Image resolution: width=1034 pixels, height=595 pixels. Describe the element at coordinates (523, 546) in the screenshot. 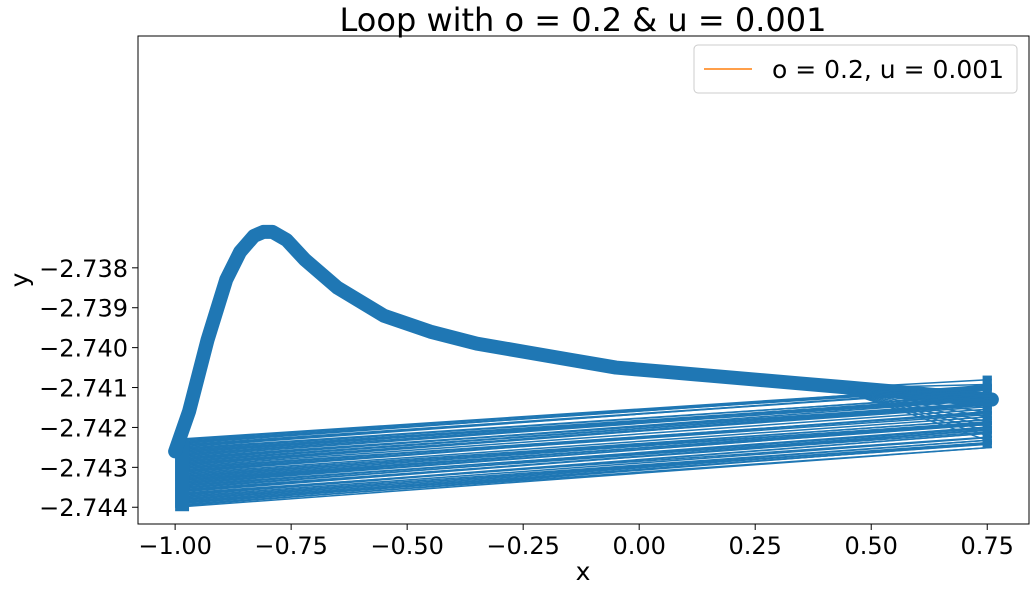

I see `x-tick-label: −0.25` at that location.